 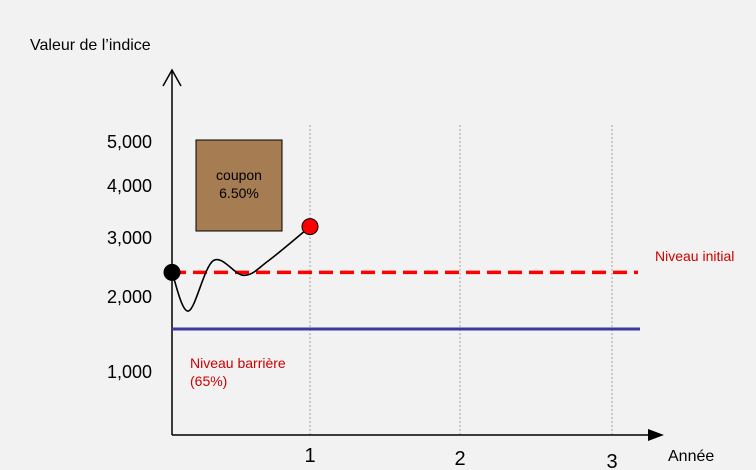 What do you see at coordinates (129, 238) in the screenshot?
I see `y-tick-label: 3,000` at bounding box center [129, 238].